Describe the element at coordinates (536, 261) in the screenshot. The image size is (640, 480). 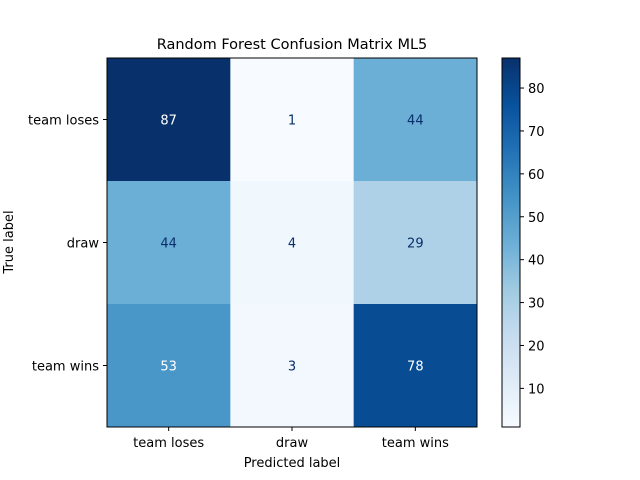
I see `colorbar-tick-label: 40` at that location.